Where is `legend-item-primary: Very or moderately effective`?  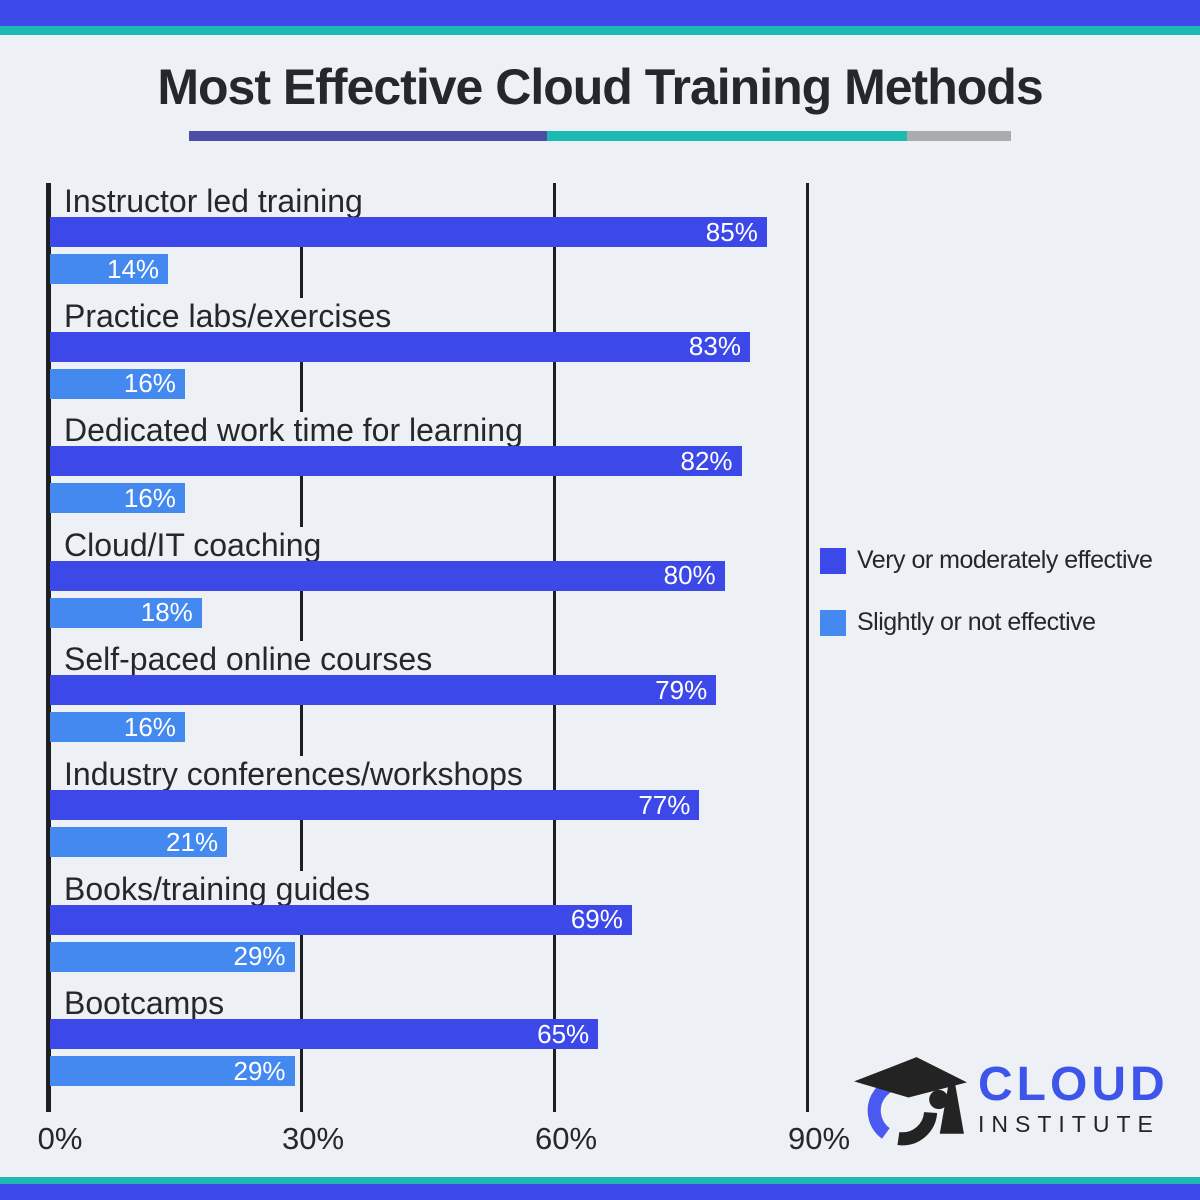
legend-item-primary: Very or moderately effective is located at coordinates (986, 560).